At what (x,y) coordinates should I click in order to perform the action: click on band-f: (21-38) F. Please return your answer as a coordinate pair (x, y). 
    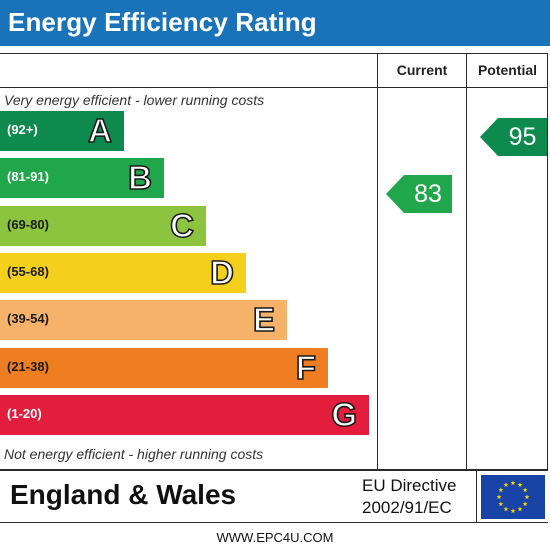
    Looking at the image, I should click on (164, 367).